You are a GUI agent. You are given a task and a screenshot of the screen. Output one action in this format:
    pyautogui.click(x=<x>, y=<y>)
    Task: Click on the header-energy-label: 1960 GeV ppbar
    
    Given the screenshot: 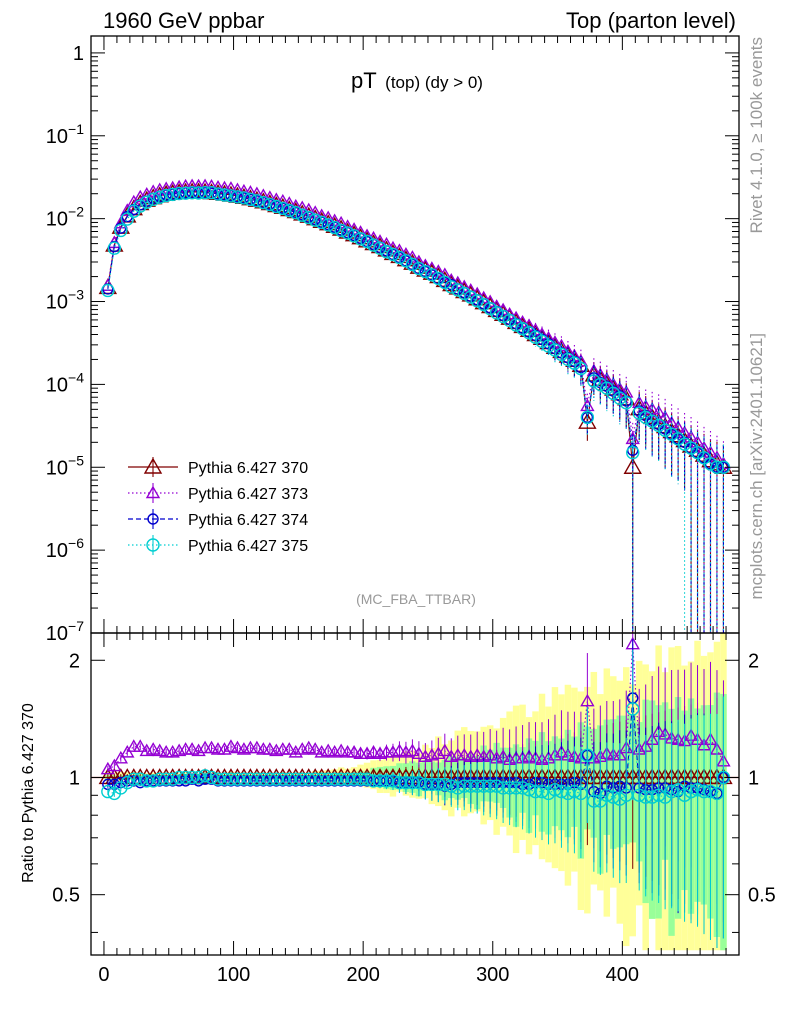 What is the action you would take?
    pyautogui.click(x=183, y=20)
    